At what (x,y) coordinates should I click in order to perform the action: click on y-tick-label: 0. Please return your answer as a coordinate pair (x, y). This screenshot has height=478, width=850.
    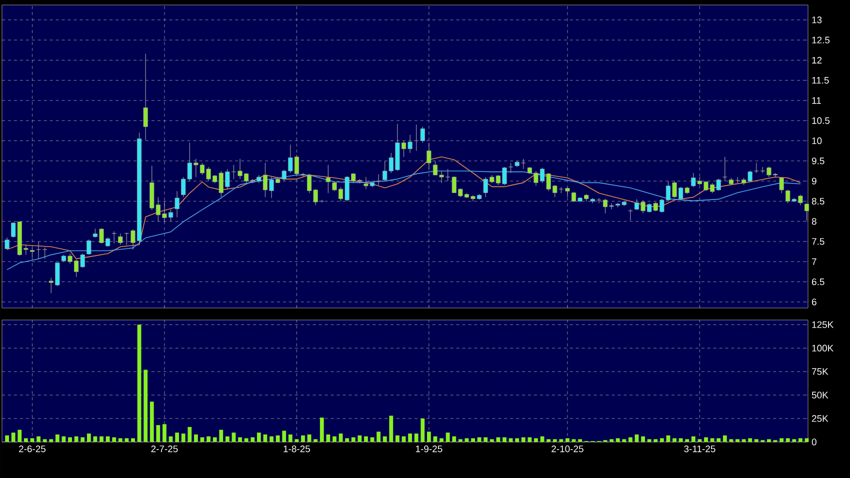
    Looking at the image, I should click on (814, 442).